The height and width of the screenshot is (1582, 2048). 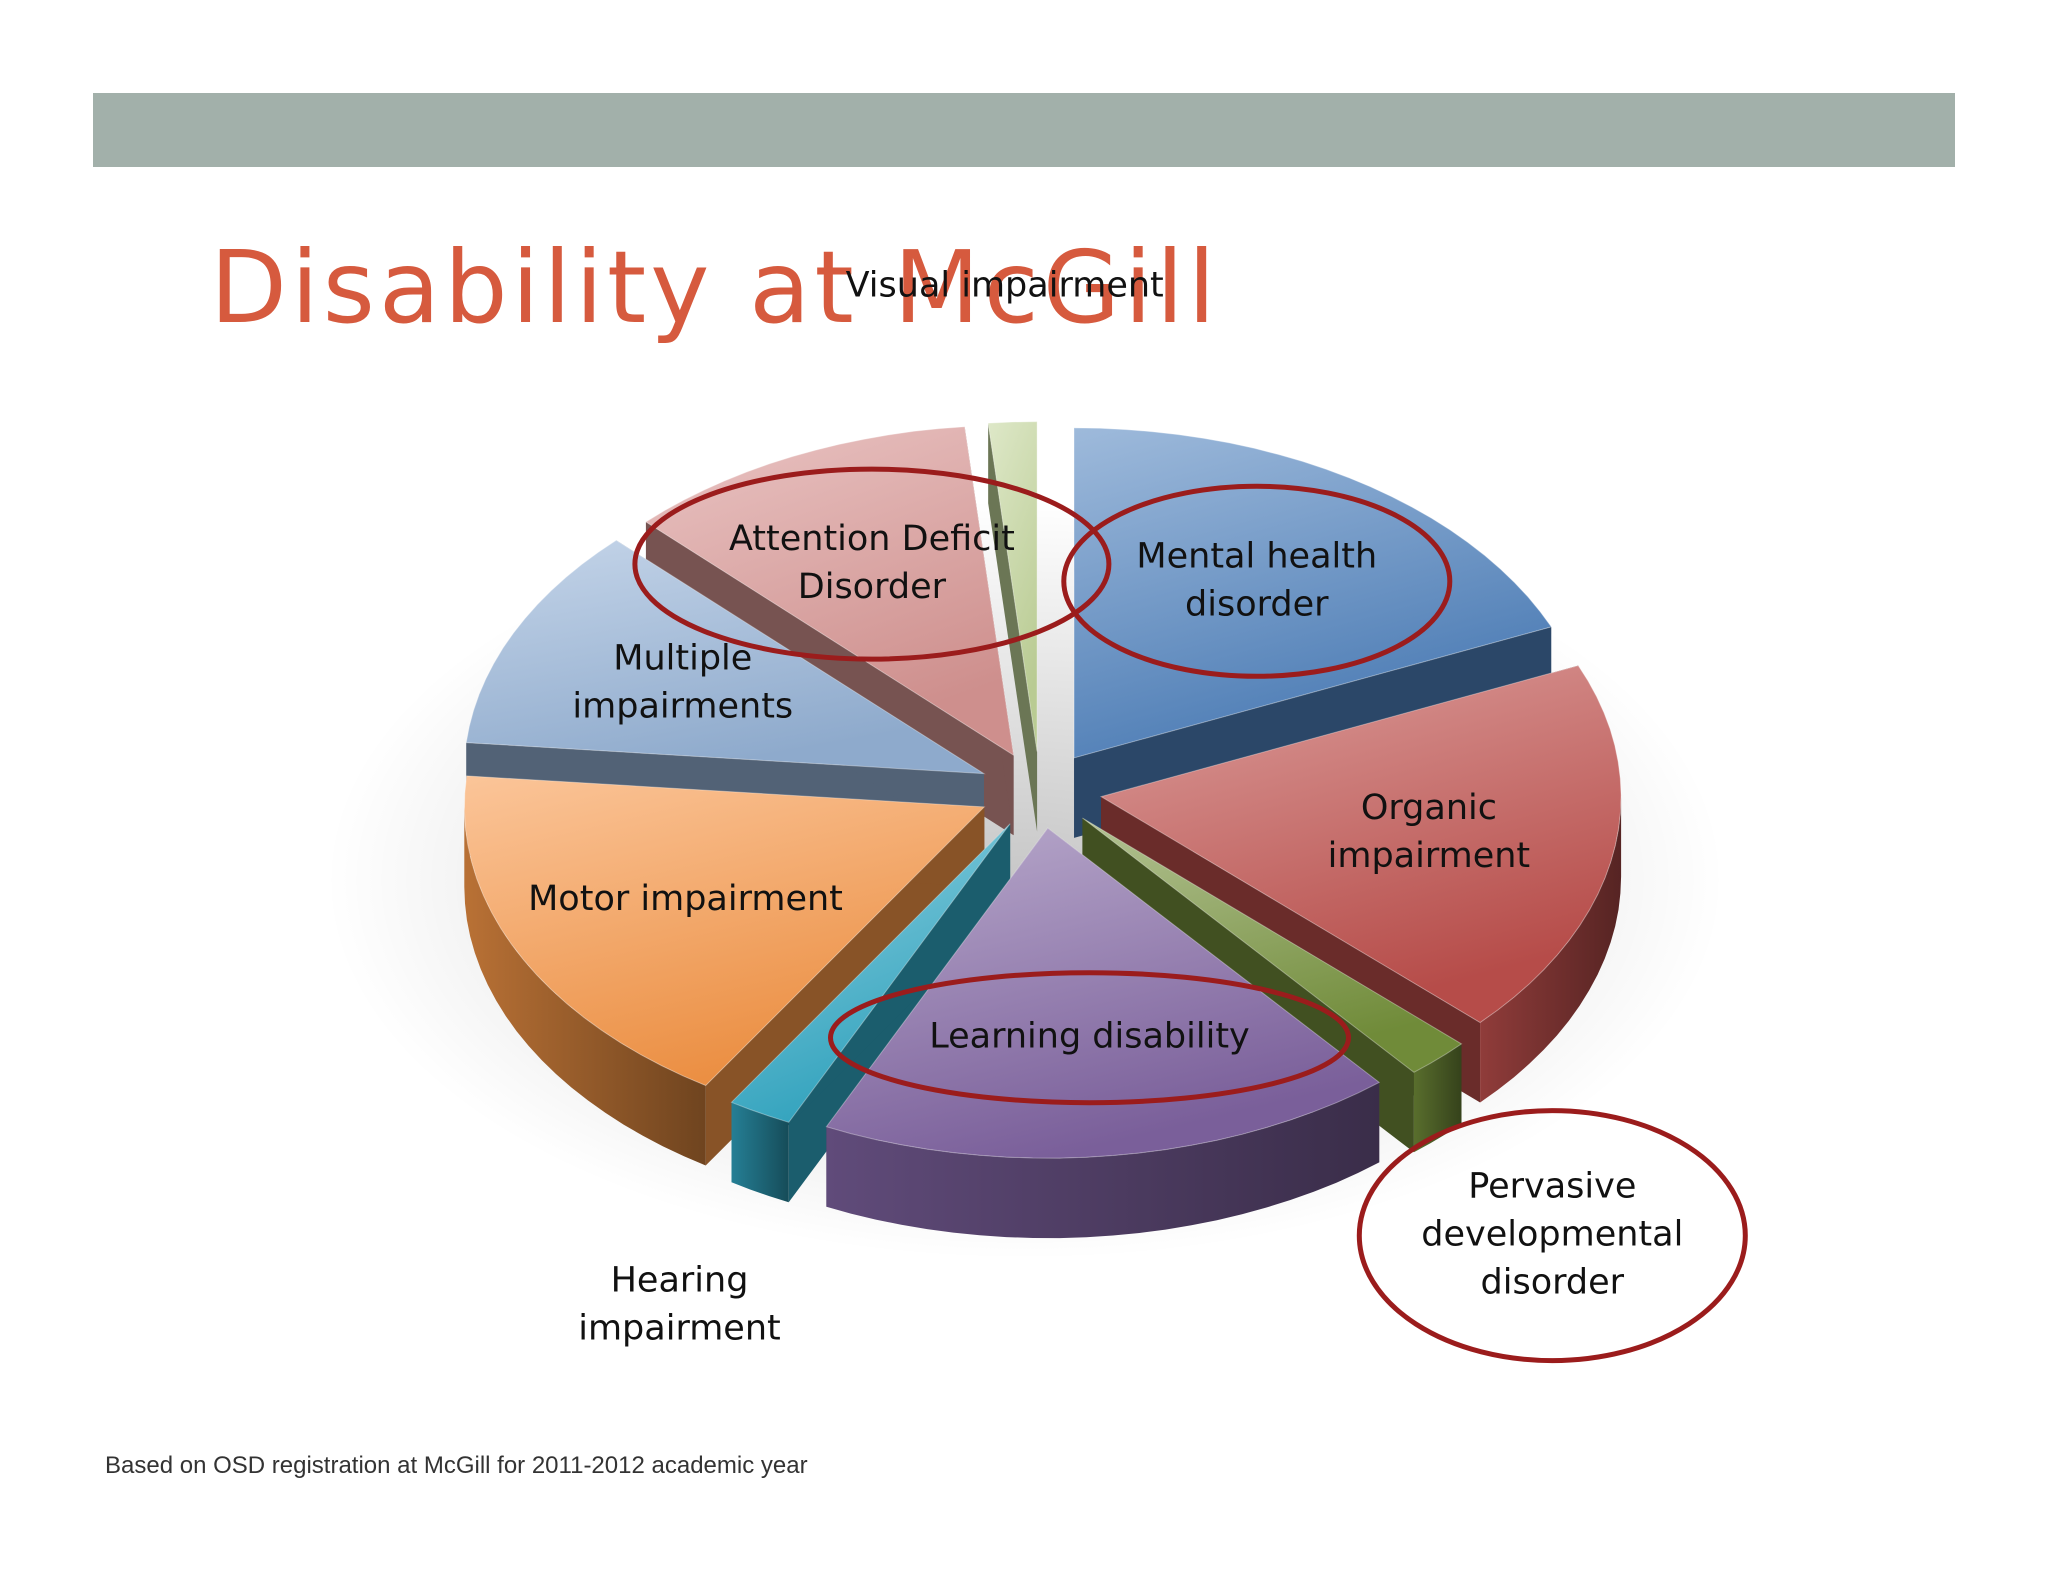 I want to click on label-mental-health-disorder: Mental health disorder, so click(x=1256, y=580).